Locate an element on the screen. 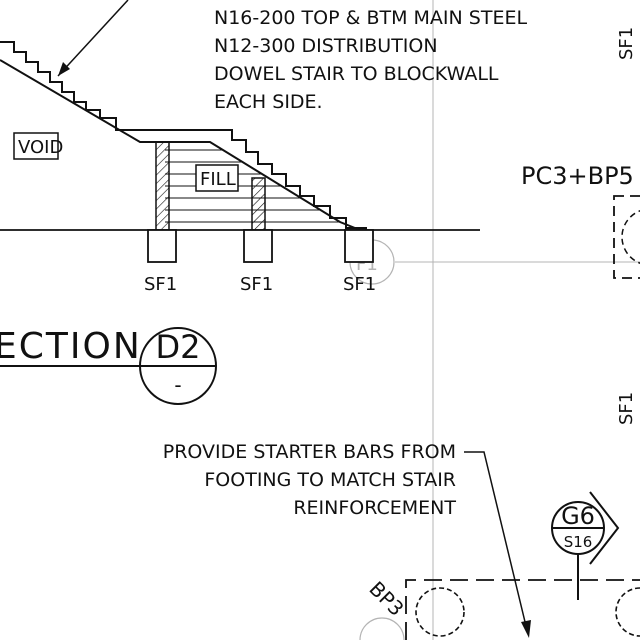  fill-label: FILL is located at coordinates (218, 179).